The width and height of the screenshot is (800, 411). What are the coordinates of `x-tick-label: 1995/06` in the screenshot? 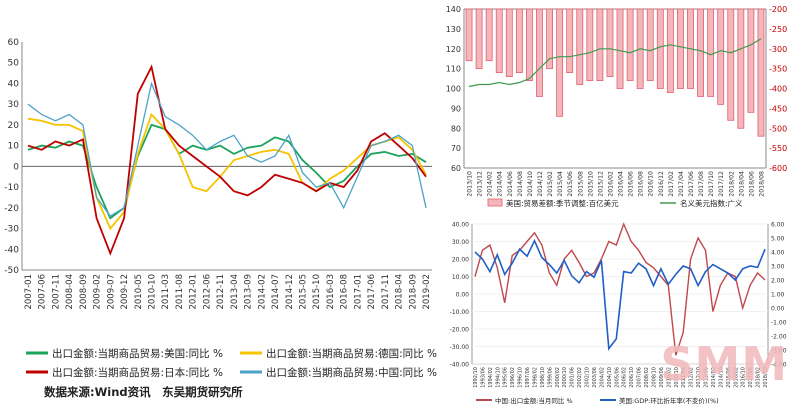 It's located at (506, 377).